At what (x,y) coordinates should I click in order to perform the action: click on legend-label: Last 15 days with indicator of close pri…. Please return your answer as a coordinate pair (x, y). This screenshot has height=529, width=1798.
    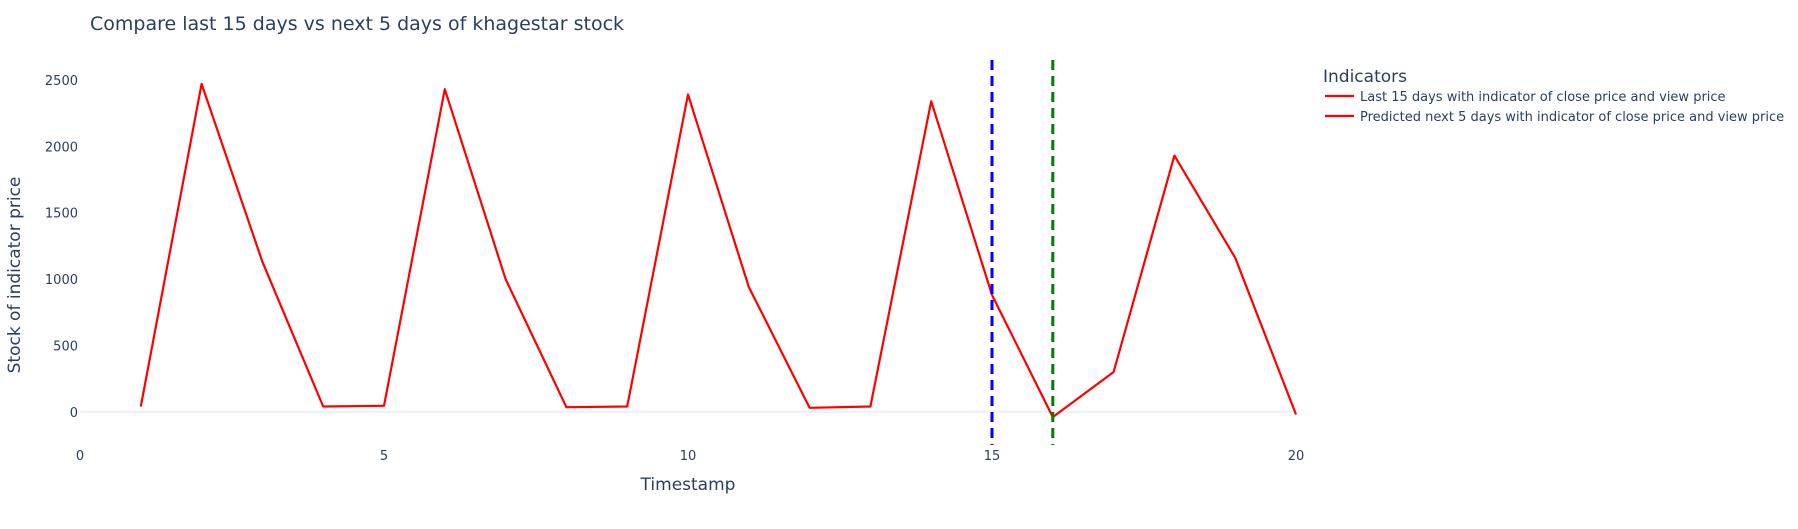
    Looking at the image, I should click on (1543, 97).